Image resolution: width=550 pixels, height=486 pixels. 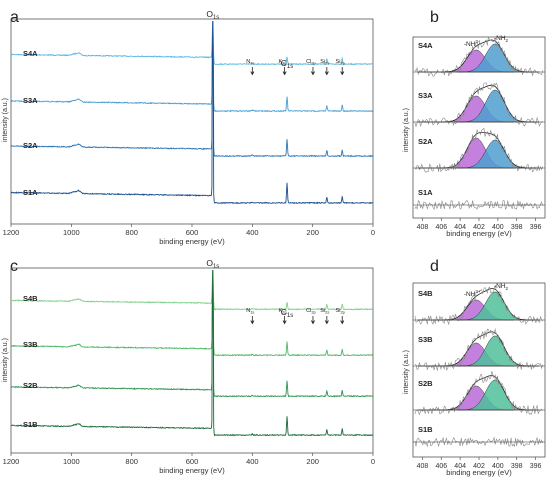 What do you see at coordinates (192, 241) in the screenshot?
I see `x-axis-label-a: binding energy (eV)` at bounding box center [192, 241].